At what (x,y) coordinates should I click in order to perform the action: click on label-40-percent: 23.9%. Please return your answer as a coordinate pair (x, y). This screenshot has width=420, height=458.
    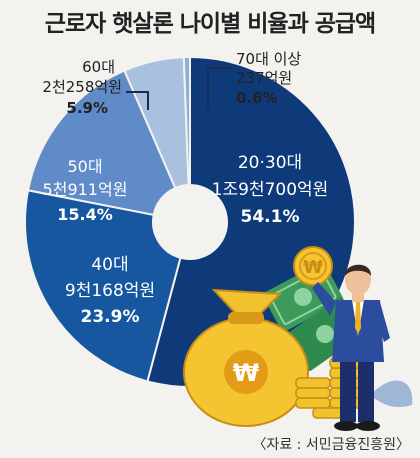
    Looking at the image, I should click on (110, 317).